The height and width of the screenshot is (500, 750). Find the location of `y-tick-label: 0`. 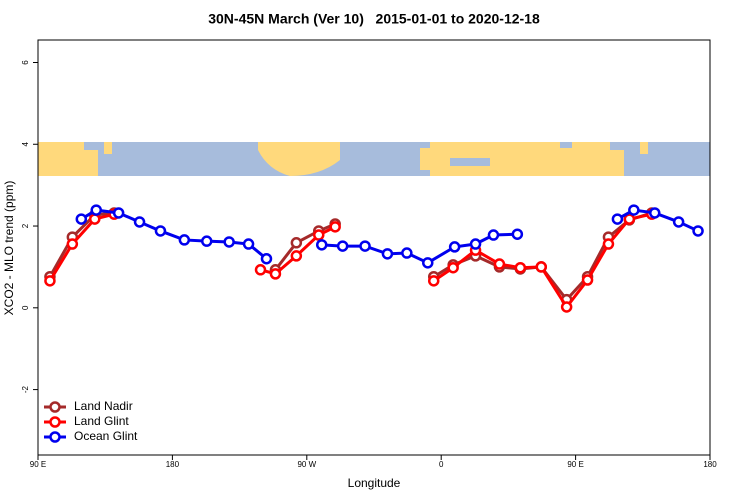

y-tick-label: 0 is located at coordinates (25, 307).